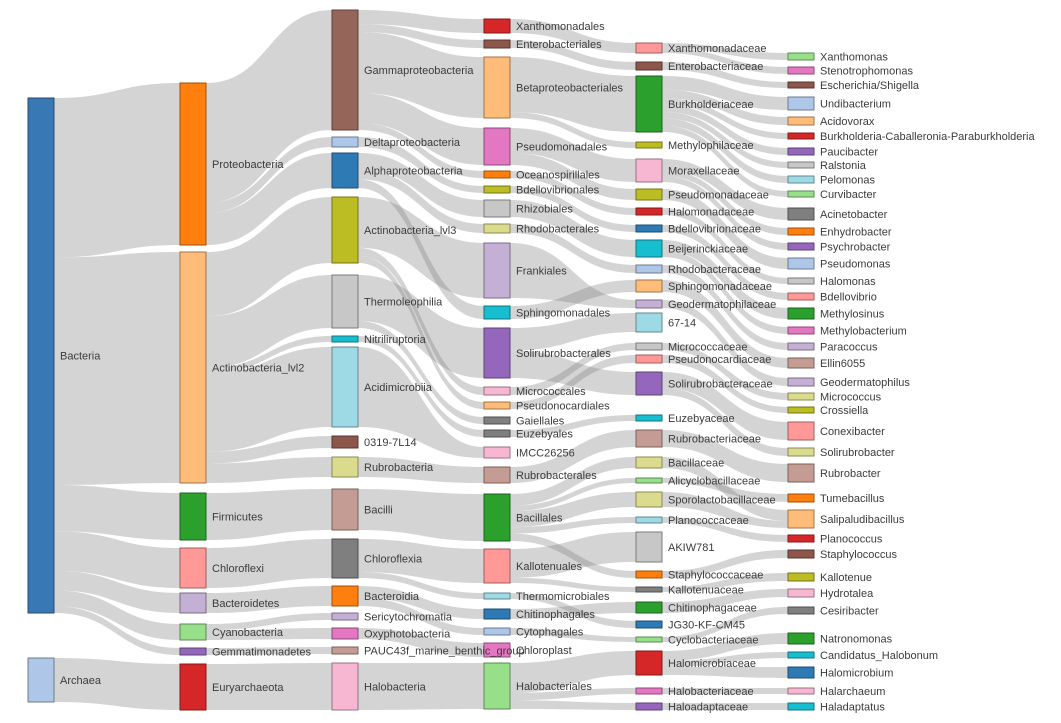  I want to click on sankey-link-Bacteria-to-Firmicutes, so click(117, 512).